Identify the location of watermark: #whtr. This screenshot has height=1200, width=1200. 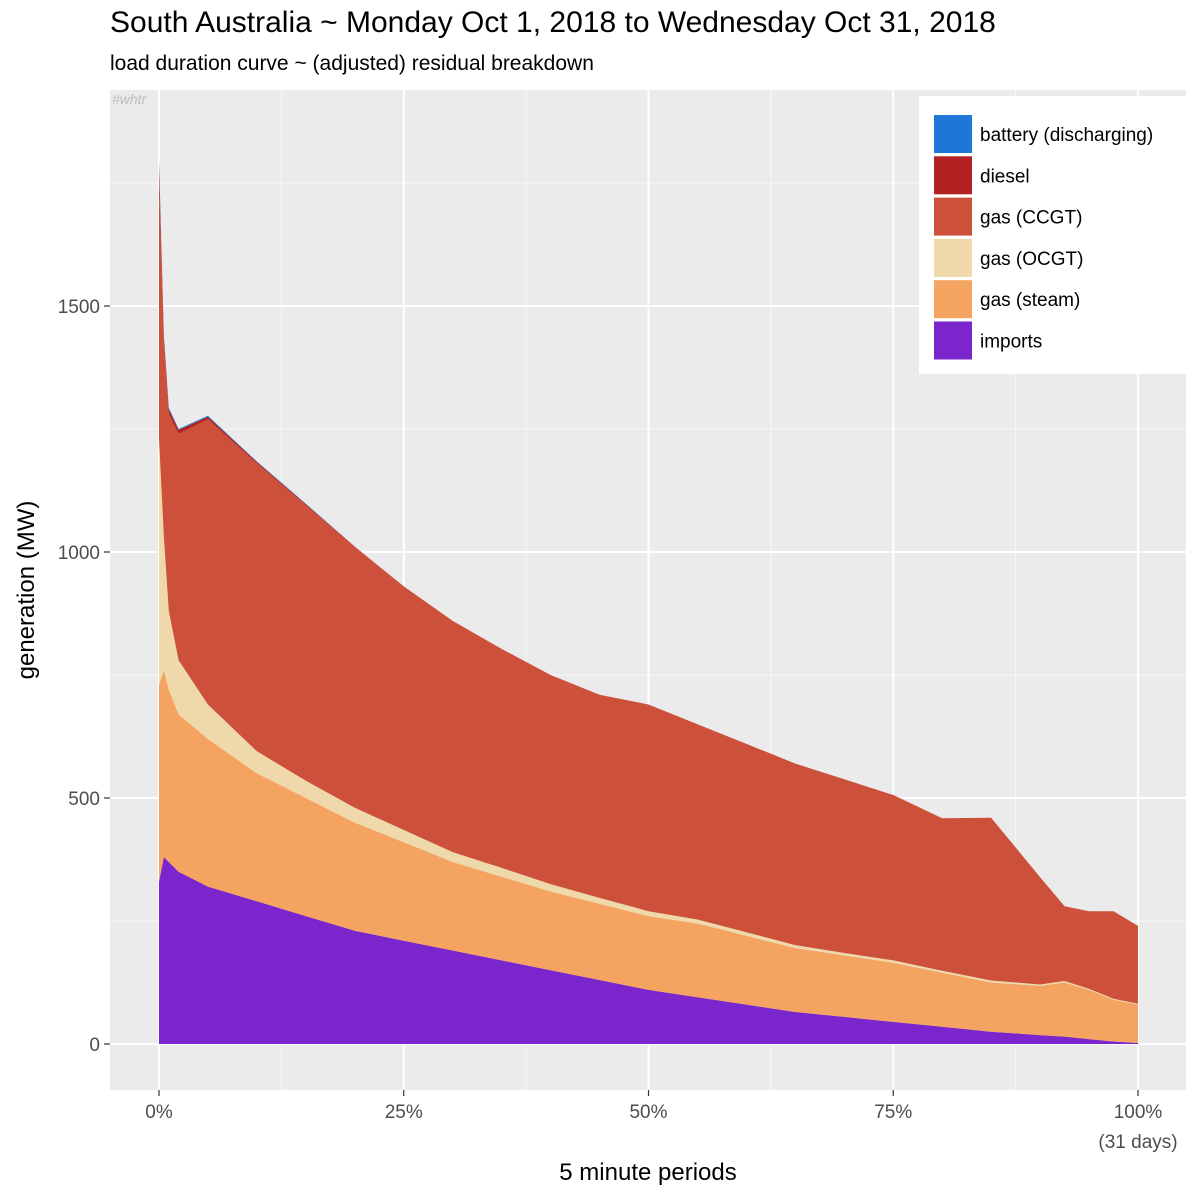
(130, 99).